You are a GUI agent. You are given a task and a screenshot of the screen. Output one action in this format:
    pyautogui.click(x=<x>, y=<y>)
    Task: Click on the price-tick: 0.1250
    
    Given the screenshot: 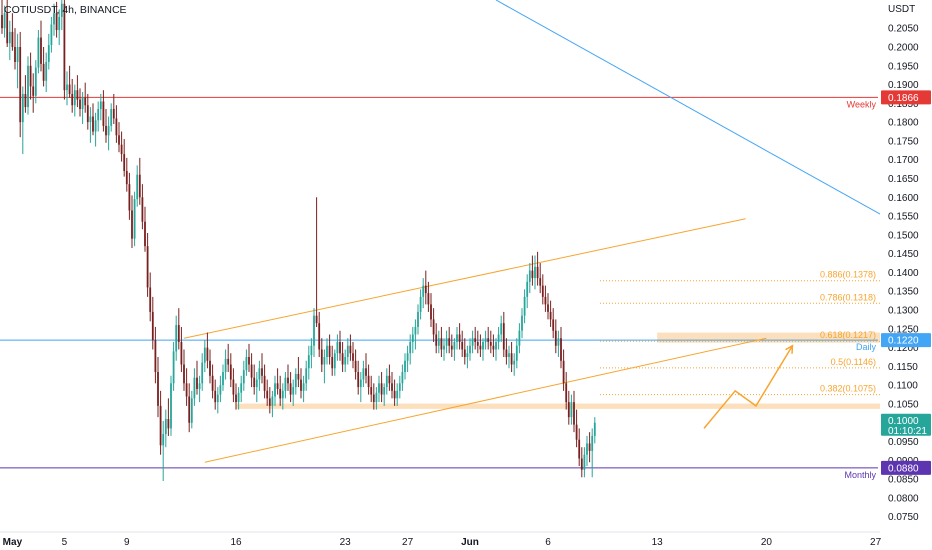 What is the action you would take?
    pyautogui.click(x=903, y=329)
    